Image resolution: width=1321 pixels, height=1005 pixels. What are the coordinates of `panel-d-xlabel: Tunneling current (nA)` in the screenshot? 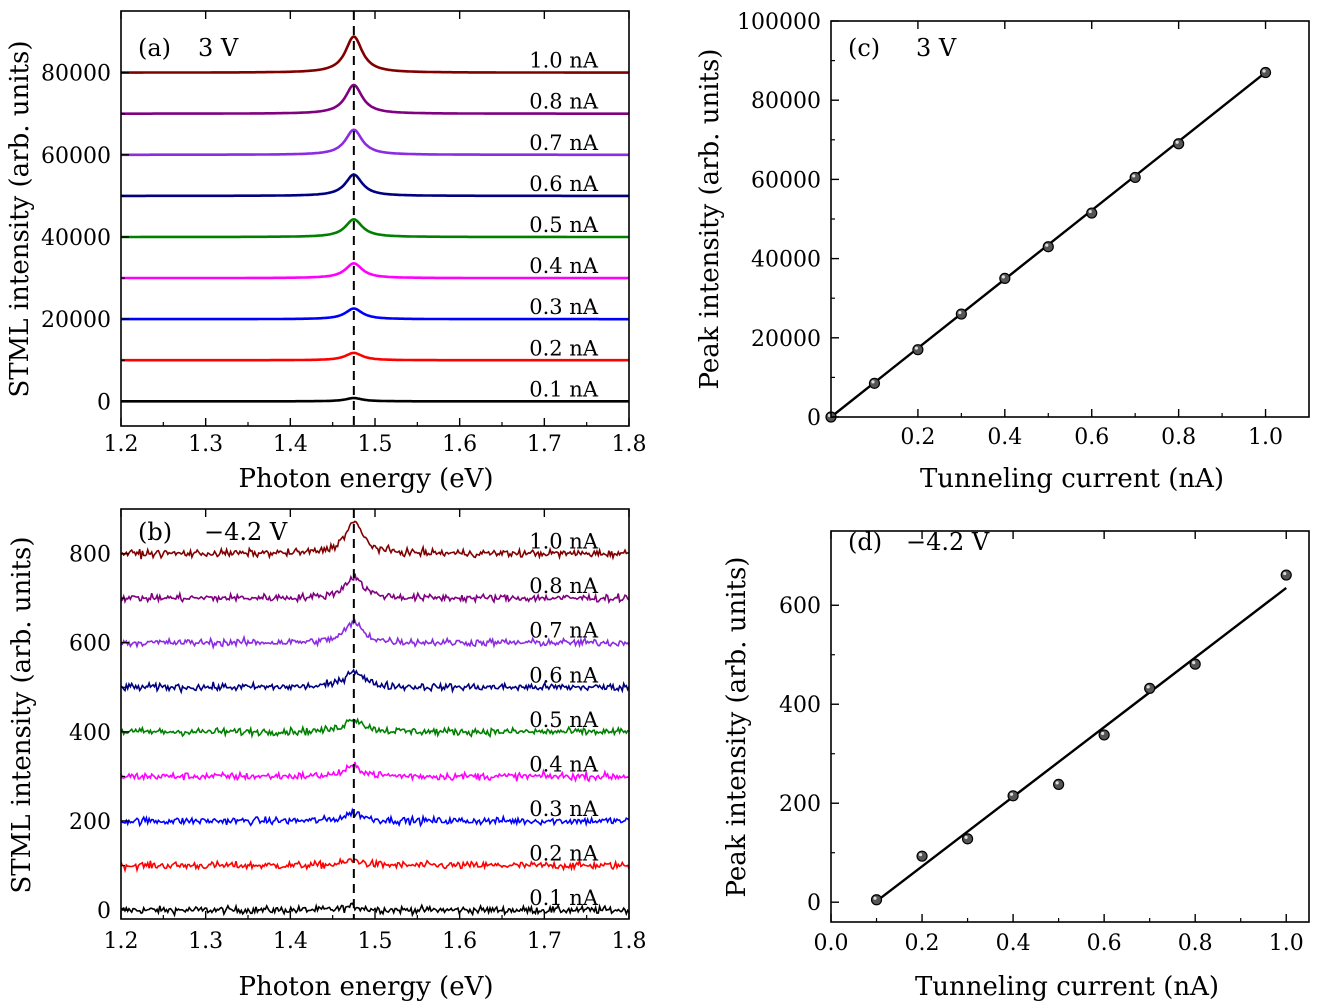 It's located at (1067, 987).